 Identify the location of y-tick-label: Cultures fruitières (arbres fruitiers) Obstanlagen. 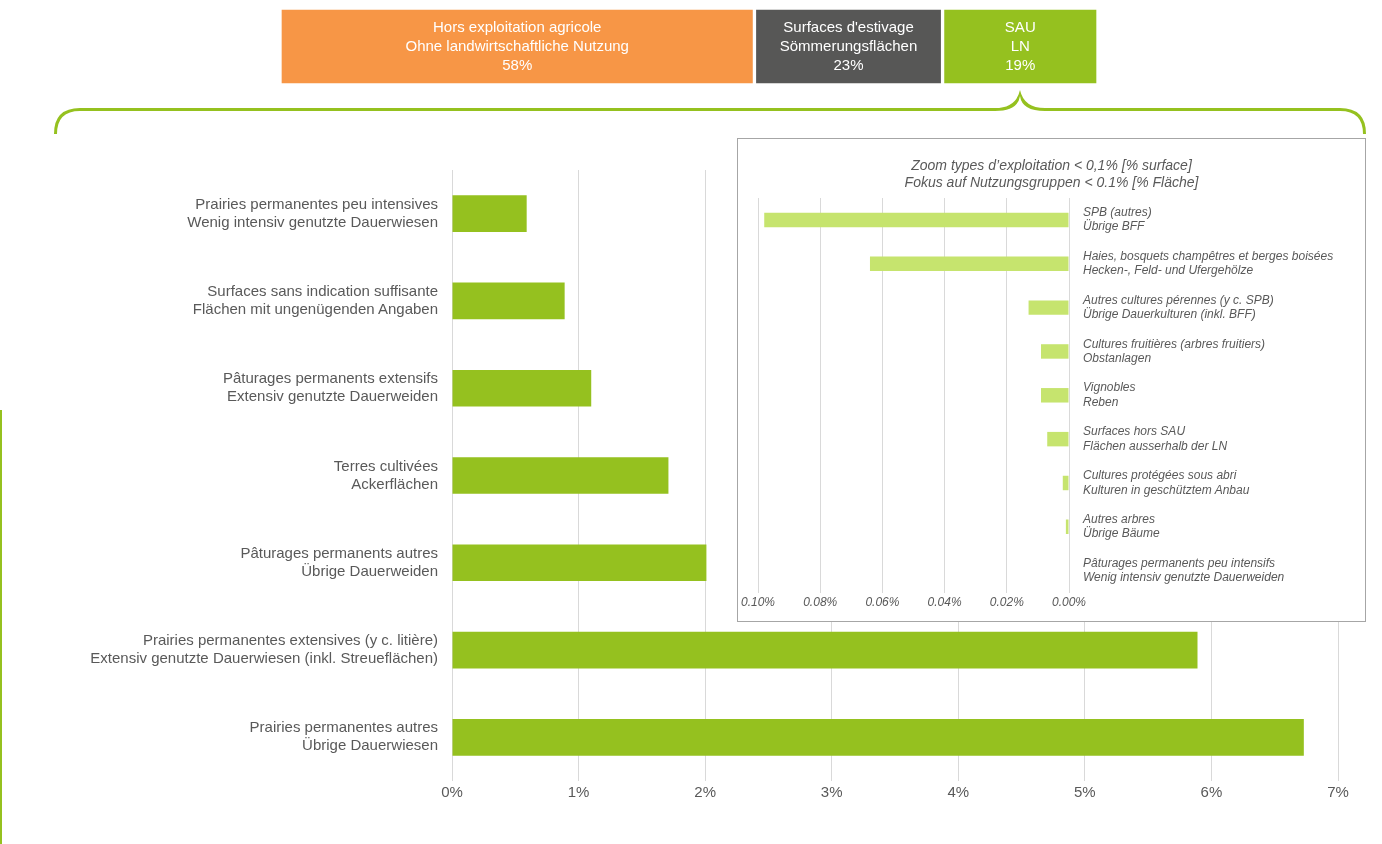
(1174, 350).